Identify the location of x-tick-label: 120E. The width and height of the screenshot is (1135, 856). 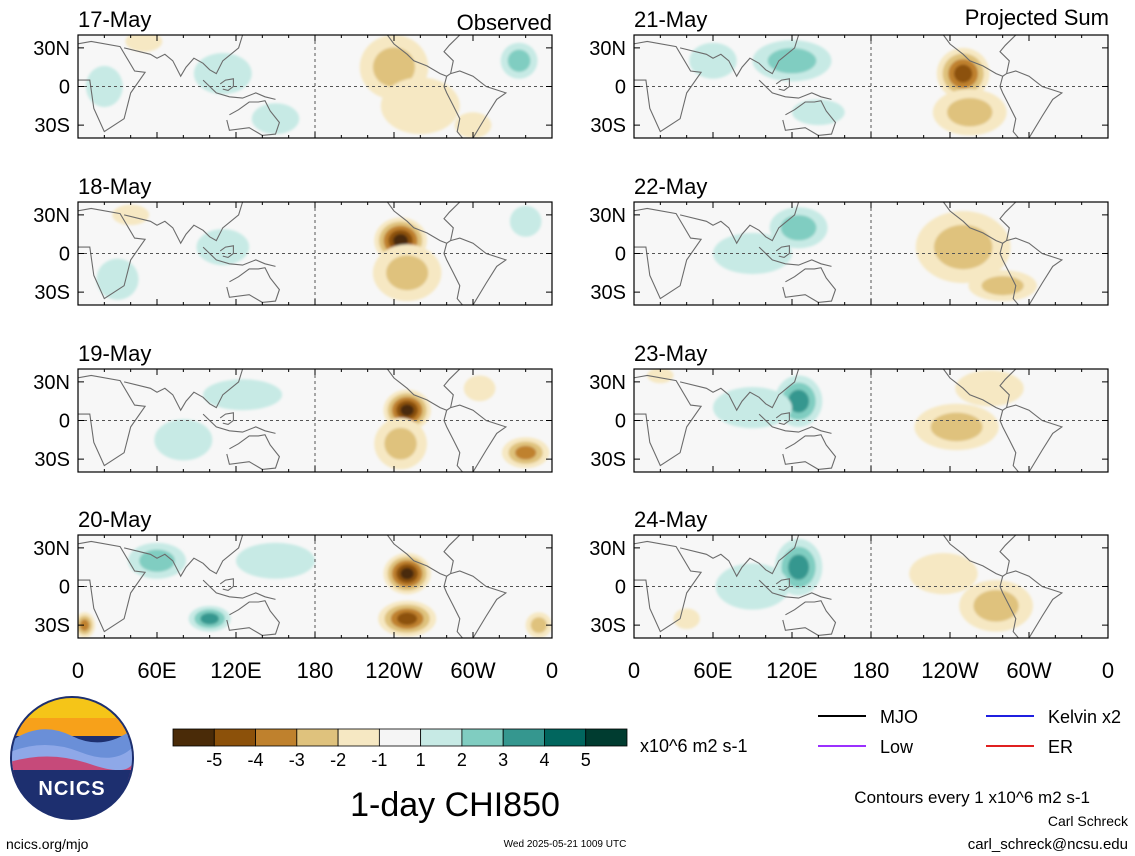
(791, 670).